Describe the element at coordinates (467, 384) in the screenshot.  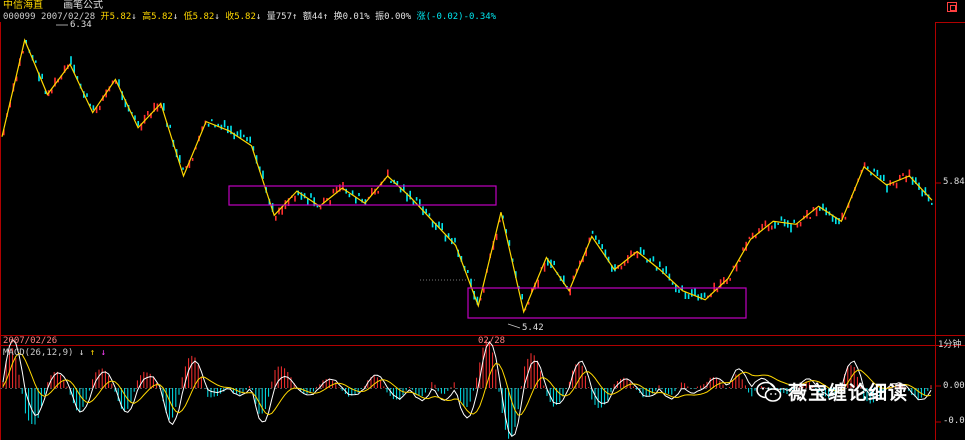
I see `macd-dea-line` at that location.